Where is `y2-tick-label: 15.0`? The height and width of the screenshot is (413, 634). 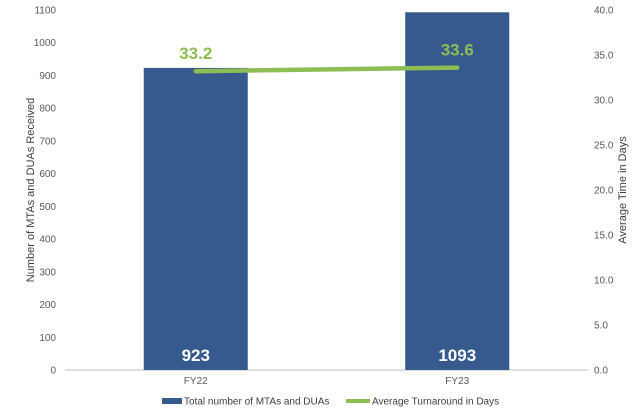 y2-tick-label: 15.0 is located at coordinates (604, 236).